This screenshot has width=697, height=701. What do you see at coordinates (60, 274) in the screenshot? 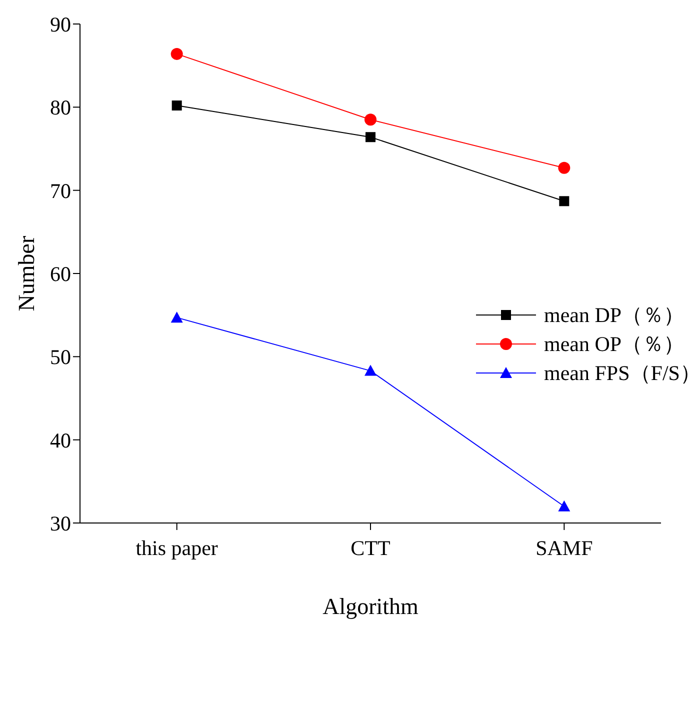
I see `y-tick-label: 60` at bounding box center [60, 274].